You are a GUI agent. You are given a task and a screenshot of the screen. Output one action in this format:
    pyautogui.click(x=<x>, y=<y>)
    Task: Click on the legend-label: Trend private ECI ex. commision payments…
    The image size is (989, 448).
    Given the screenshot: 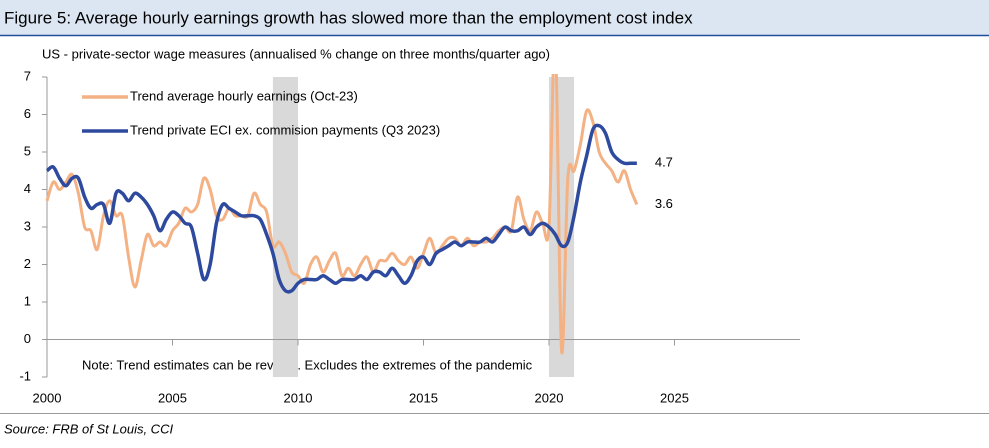 What is the action you would take?
    pyautogui.click(x=285, y=129)
    